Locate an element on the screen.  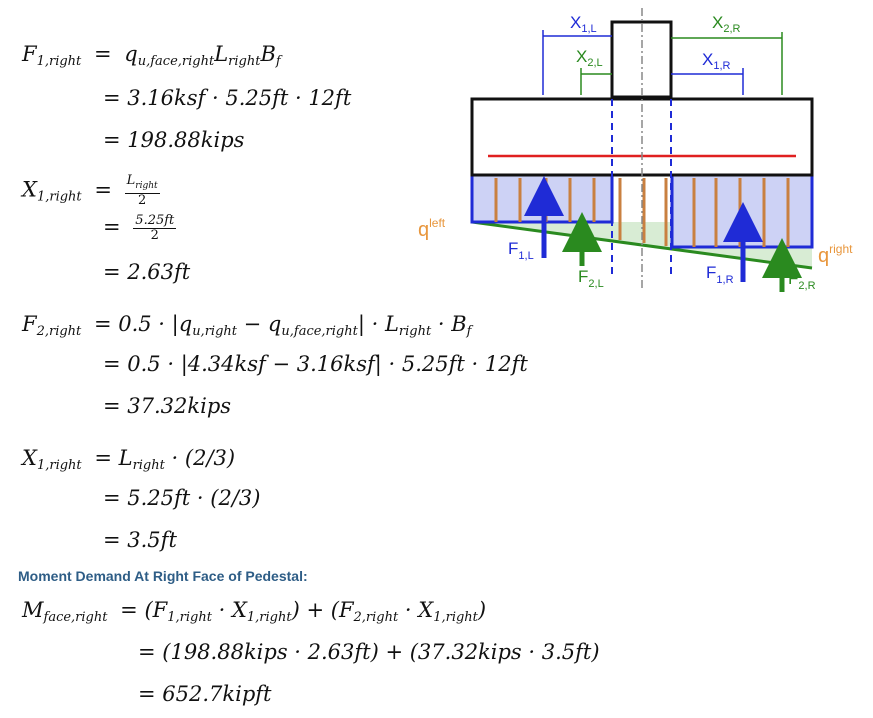
label-f1r: F1,R is located at coordinates (720, 274).